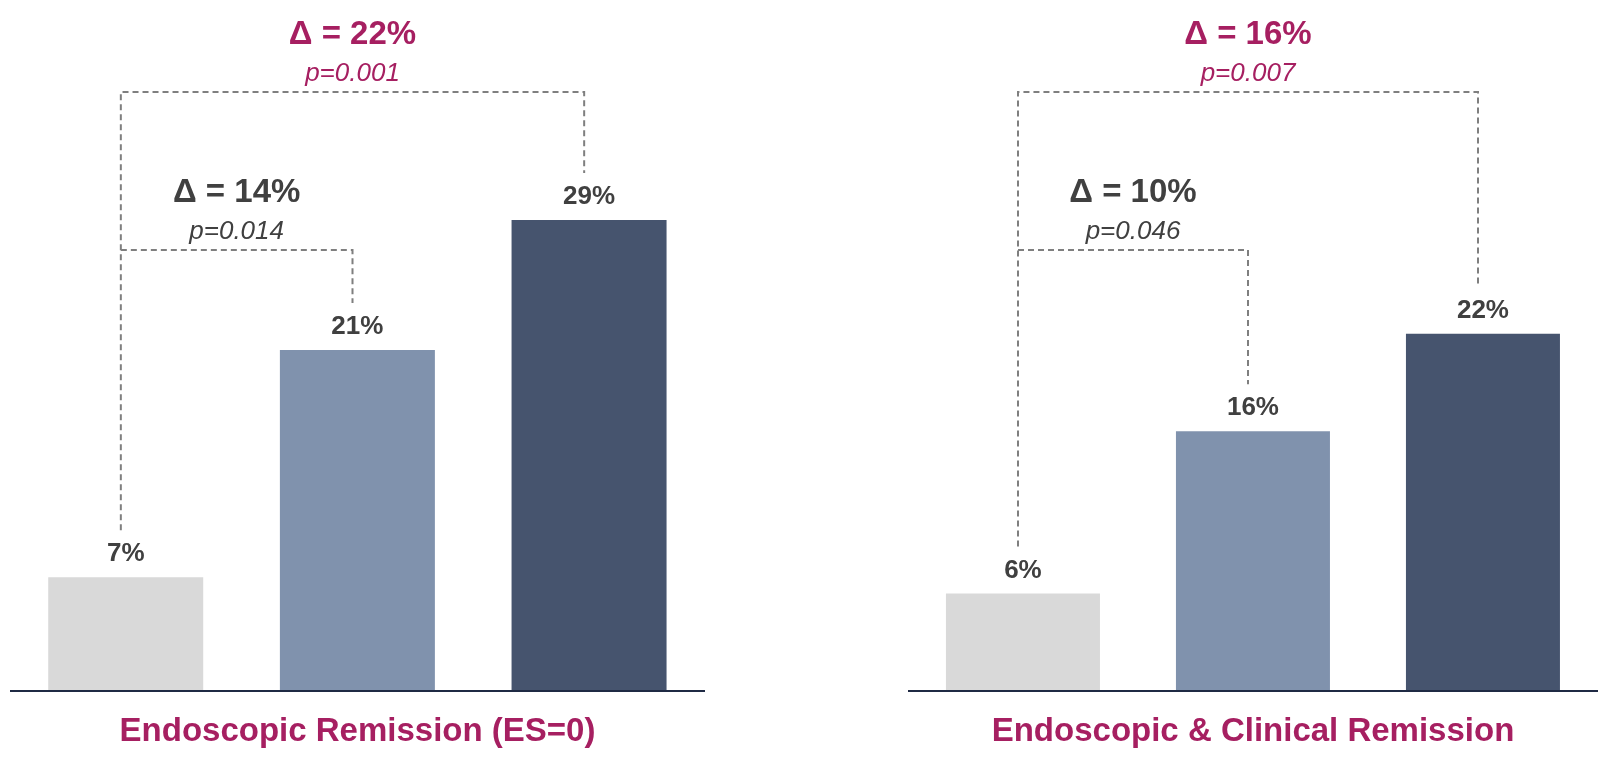 The height and width of the screenshot is (760, 1598). Describe the element at coordinates (1132, 230) in the screenshot. I see `text: p=0.046` at that location.